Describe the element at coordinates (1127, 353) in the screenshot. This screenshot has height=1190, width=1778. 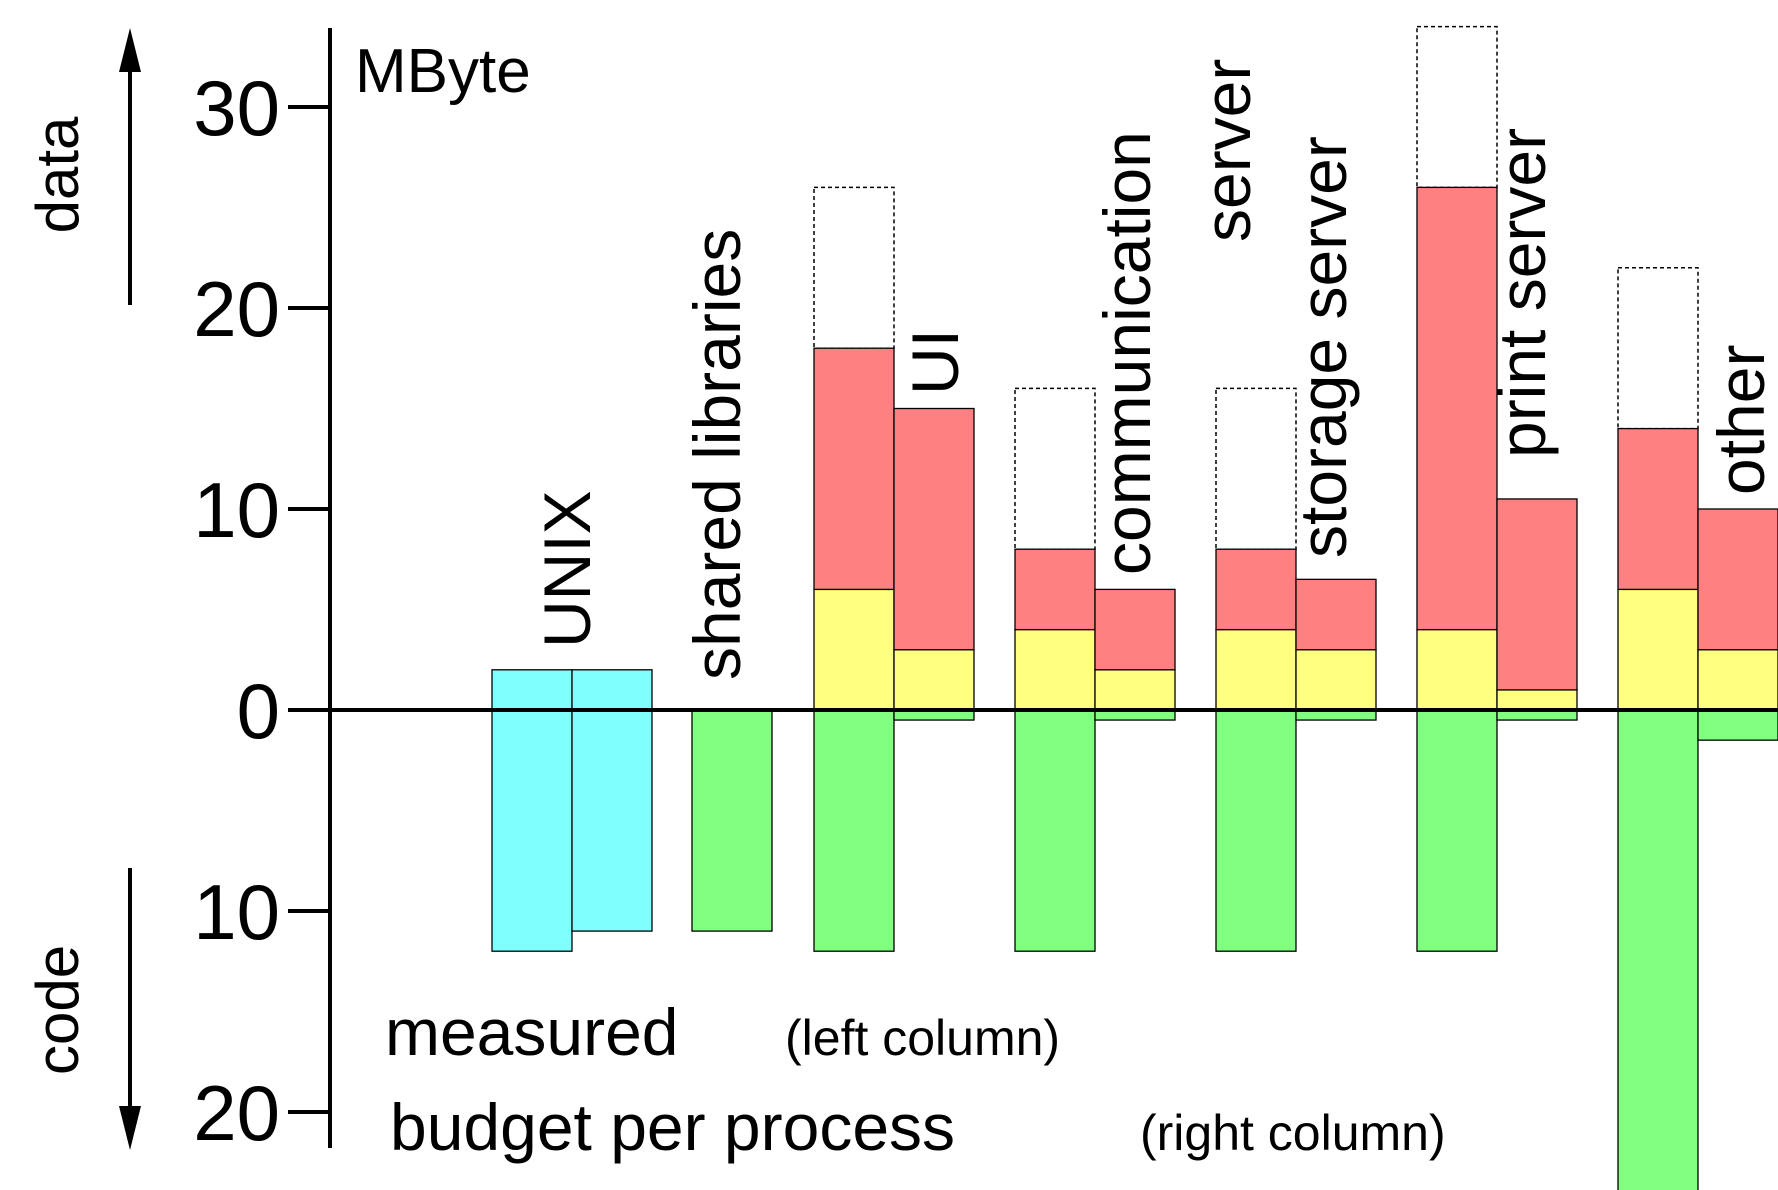
I see `category-label-communication-server: communication` at that location.